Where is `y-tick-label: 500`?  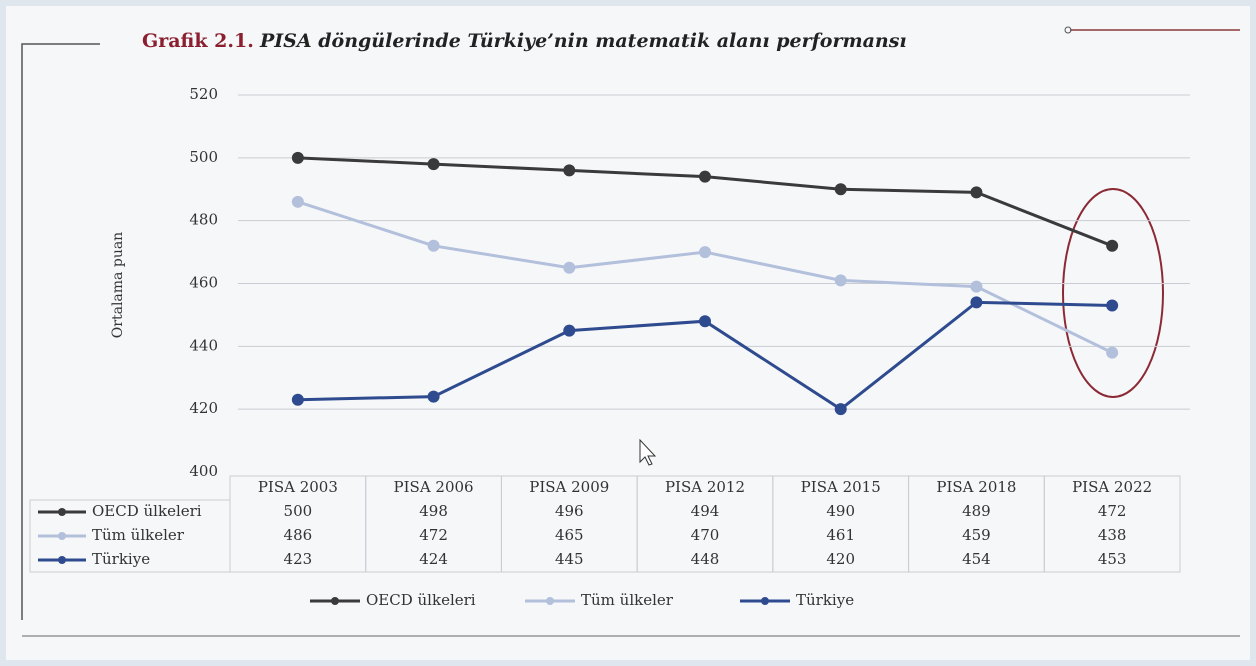 y-tick-label: 500 is located at coordinates (203, 157).